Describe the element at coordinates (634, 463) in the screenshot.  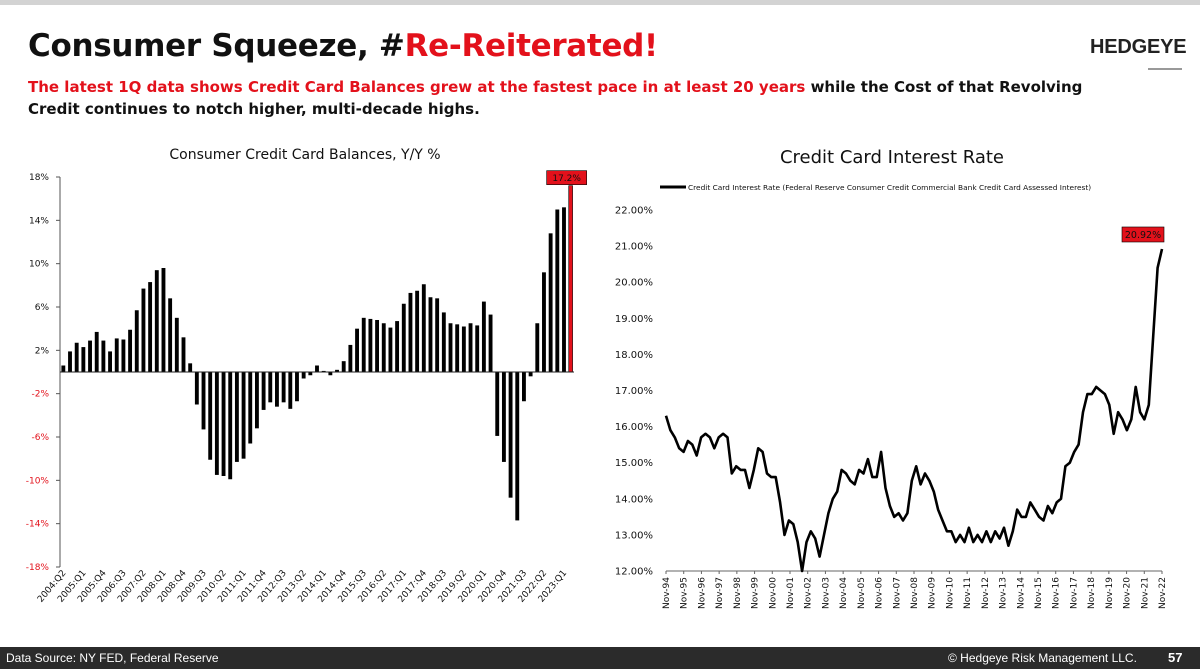
I see `rate-y-tick-label: 15.00%` at that location.